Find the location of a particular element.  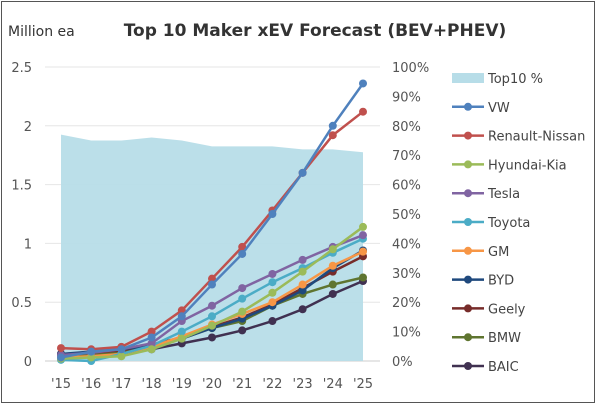

y2-tick-label: 20% is located at coordinates (406, 303).